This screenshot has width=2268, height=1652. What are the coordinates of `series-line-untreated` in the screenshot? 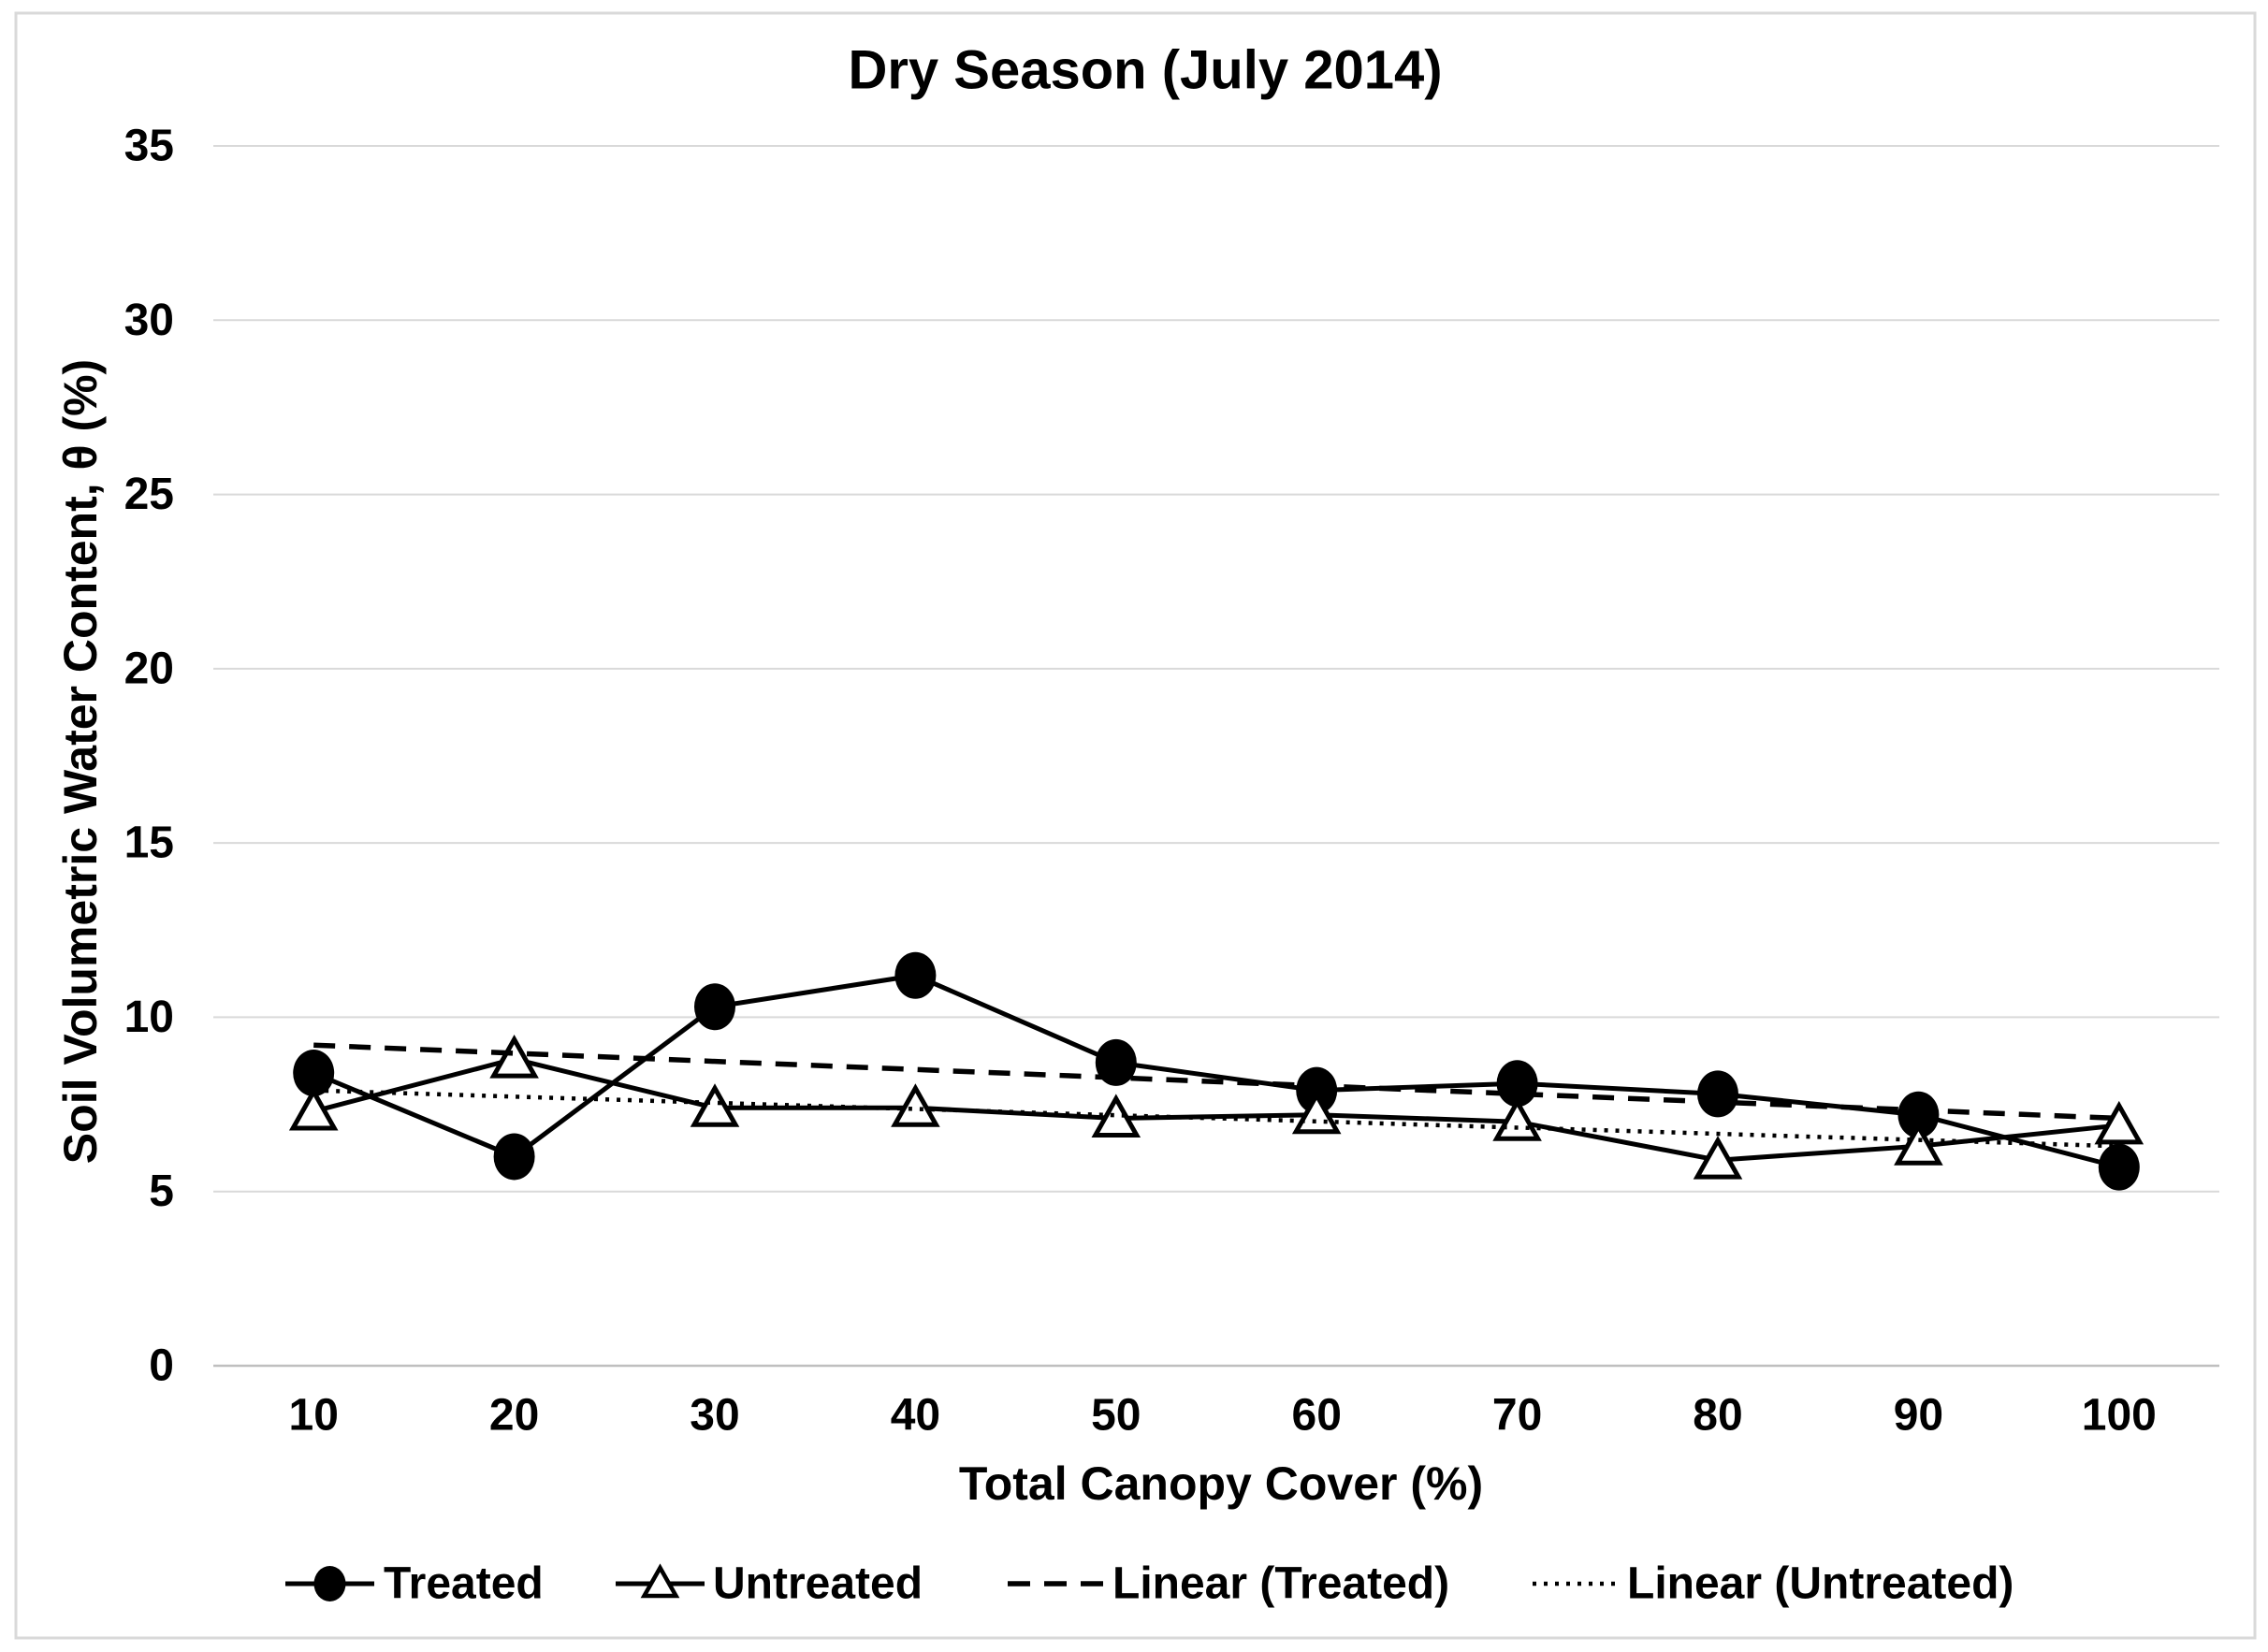 It's located at (1216, 1109).